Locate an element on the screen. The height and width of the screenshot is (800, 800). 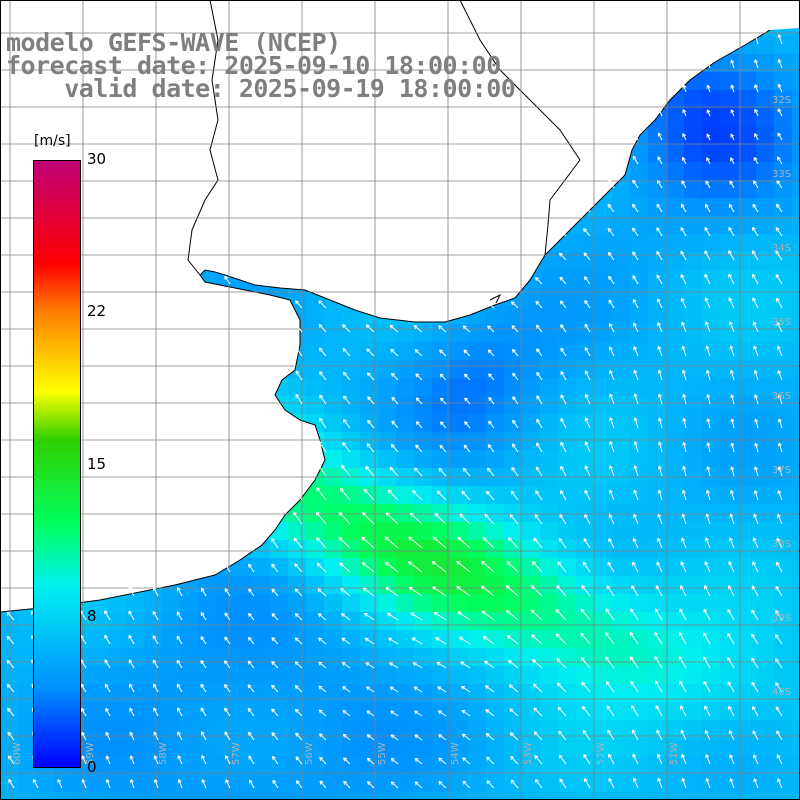
border-river-path is located at coordinates (203, 138).